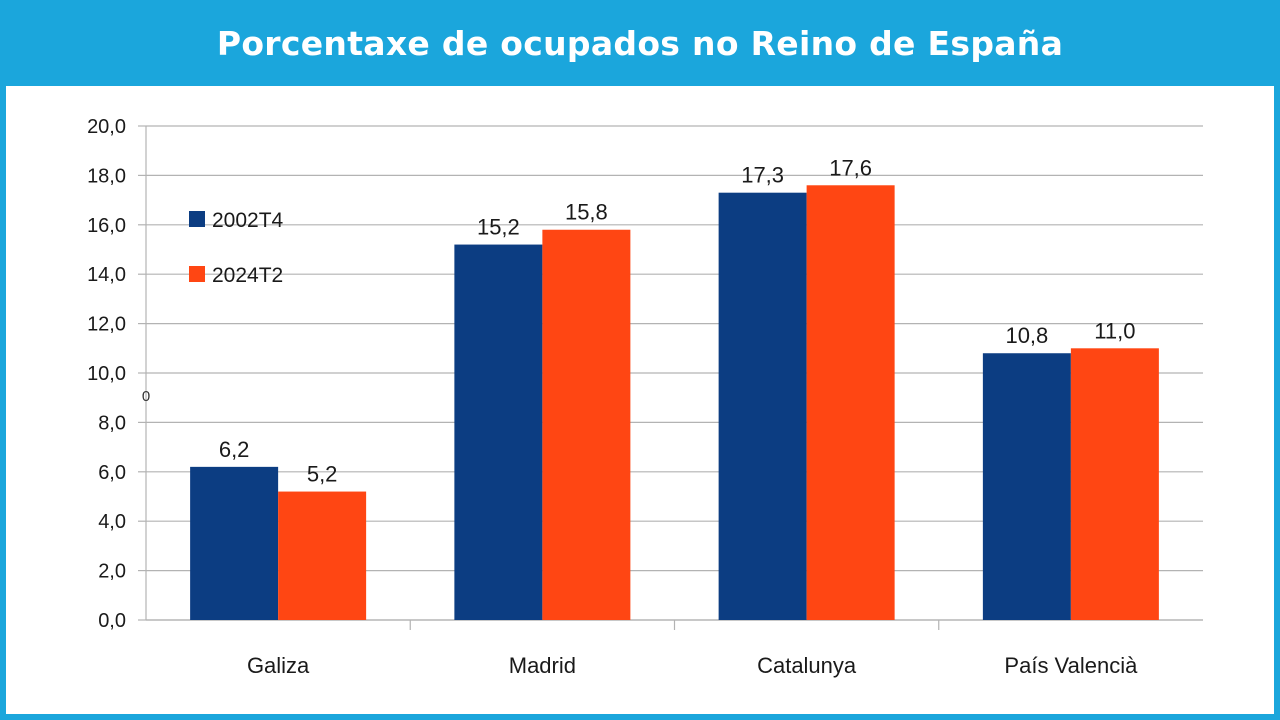  I want to click on legend: 2002T4 2024T2, so click(236, 248).